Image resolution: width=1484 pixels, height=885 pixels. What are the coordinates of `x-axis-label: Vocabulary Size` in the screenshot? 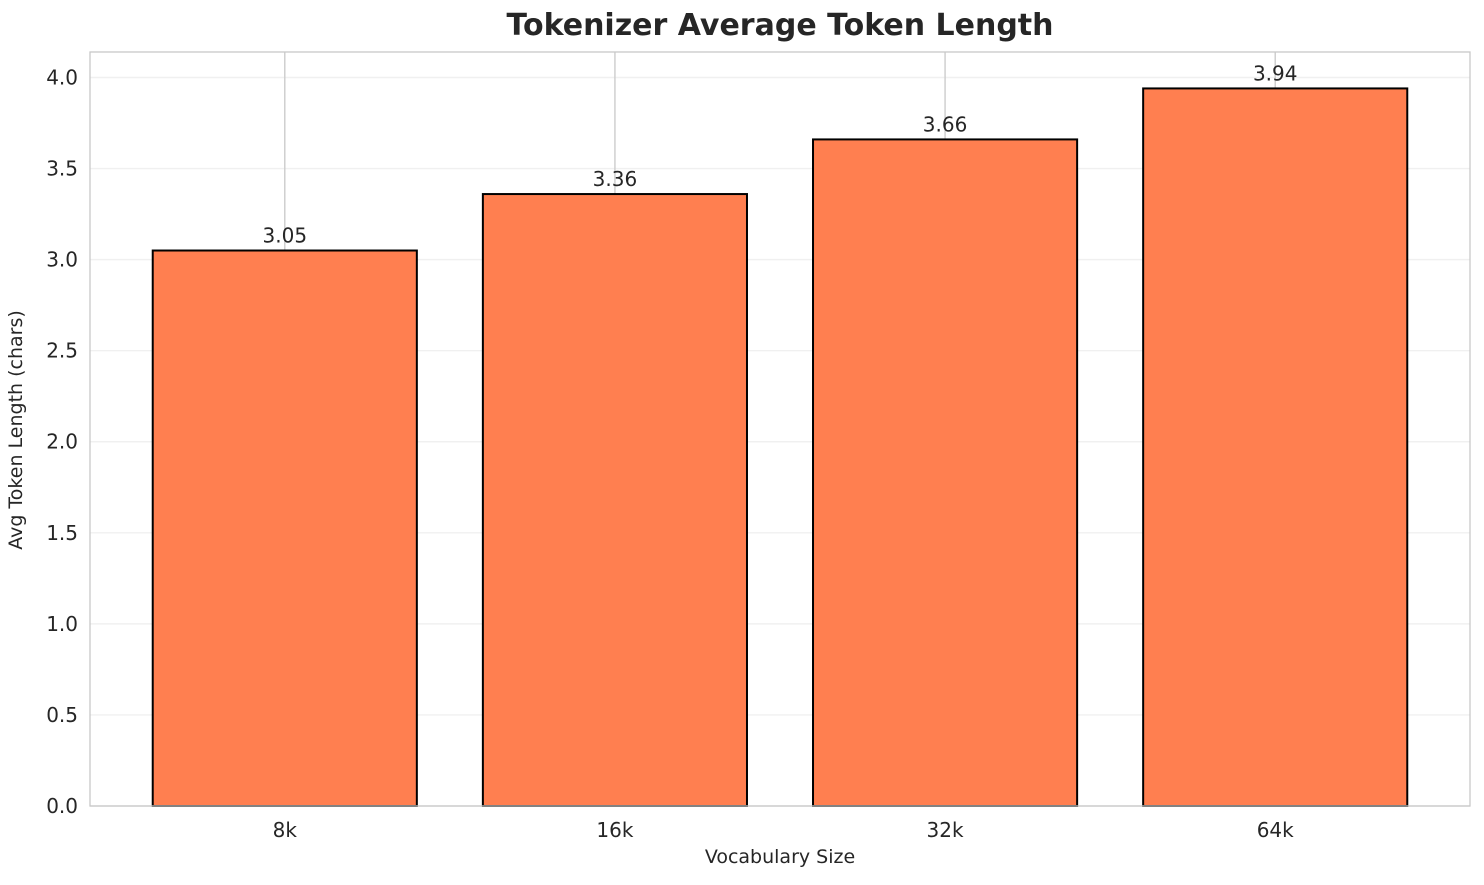 It's located at (780, 857).